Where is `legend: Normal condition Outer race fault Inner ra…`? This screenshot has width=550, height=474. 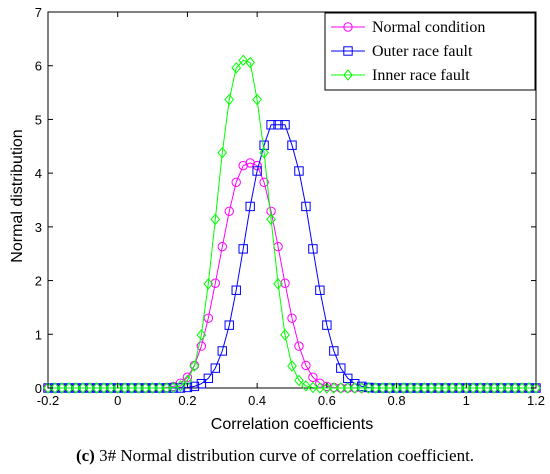
legend: Normal condition Outer race fault Inner ra… is located at coordinates (430, 51).